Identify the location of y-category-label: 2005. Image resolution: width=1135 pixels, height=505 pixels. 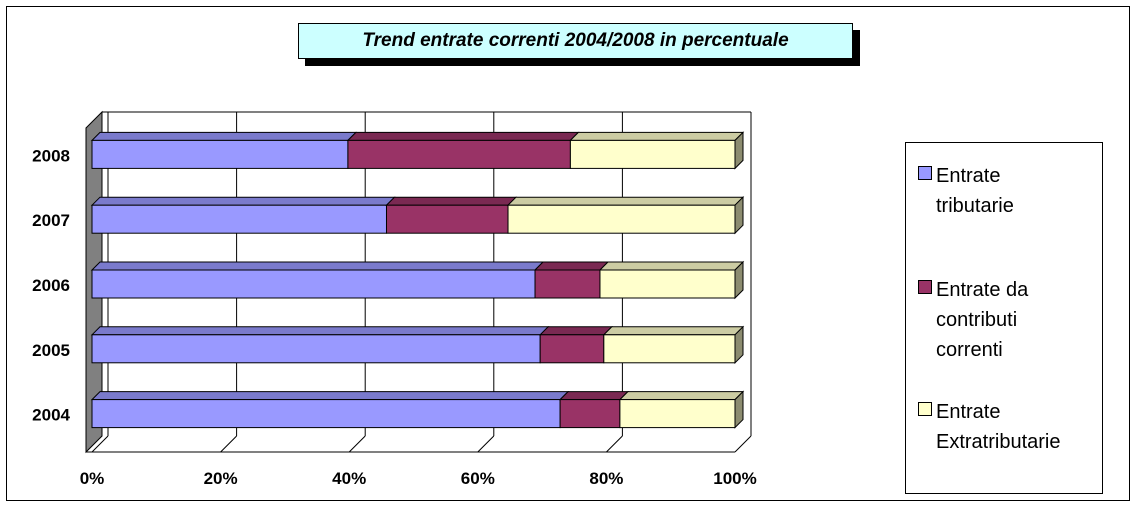
(51, 350).